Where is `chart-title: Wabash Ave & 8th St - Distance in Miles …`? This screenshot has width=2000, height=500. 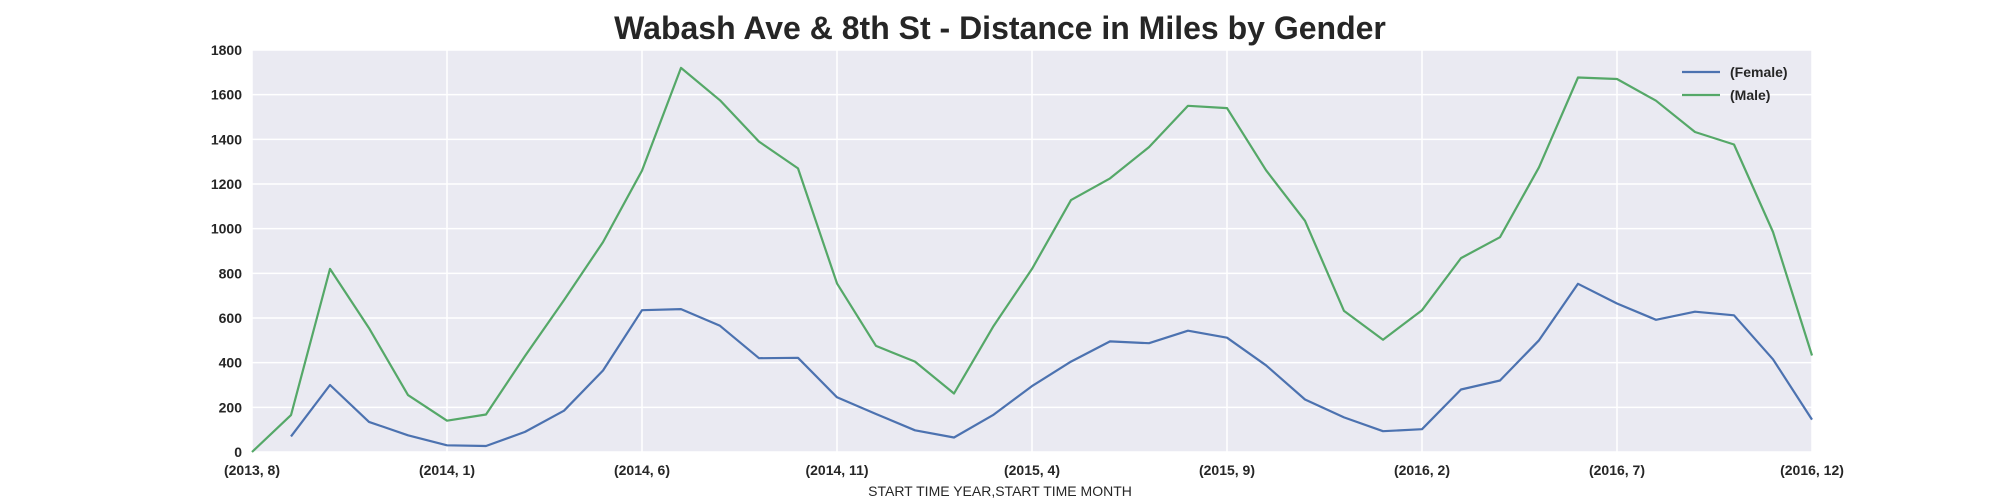 chart-title: Wabash Ave & 8th St - Distance in Miles … is located at coordinates (1000, 28).